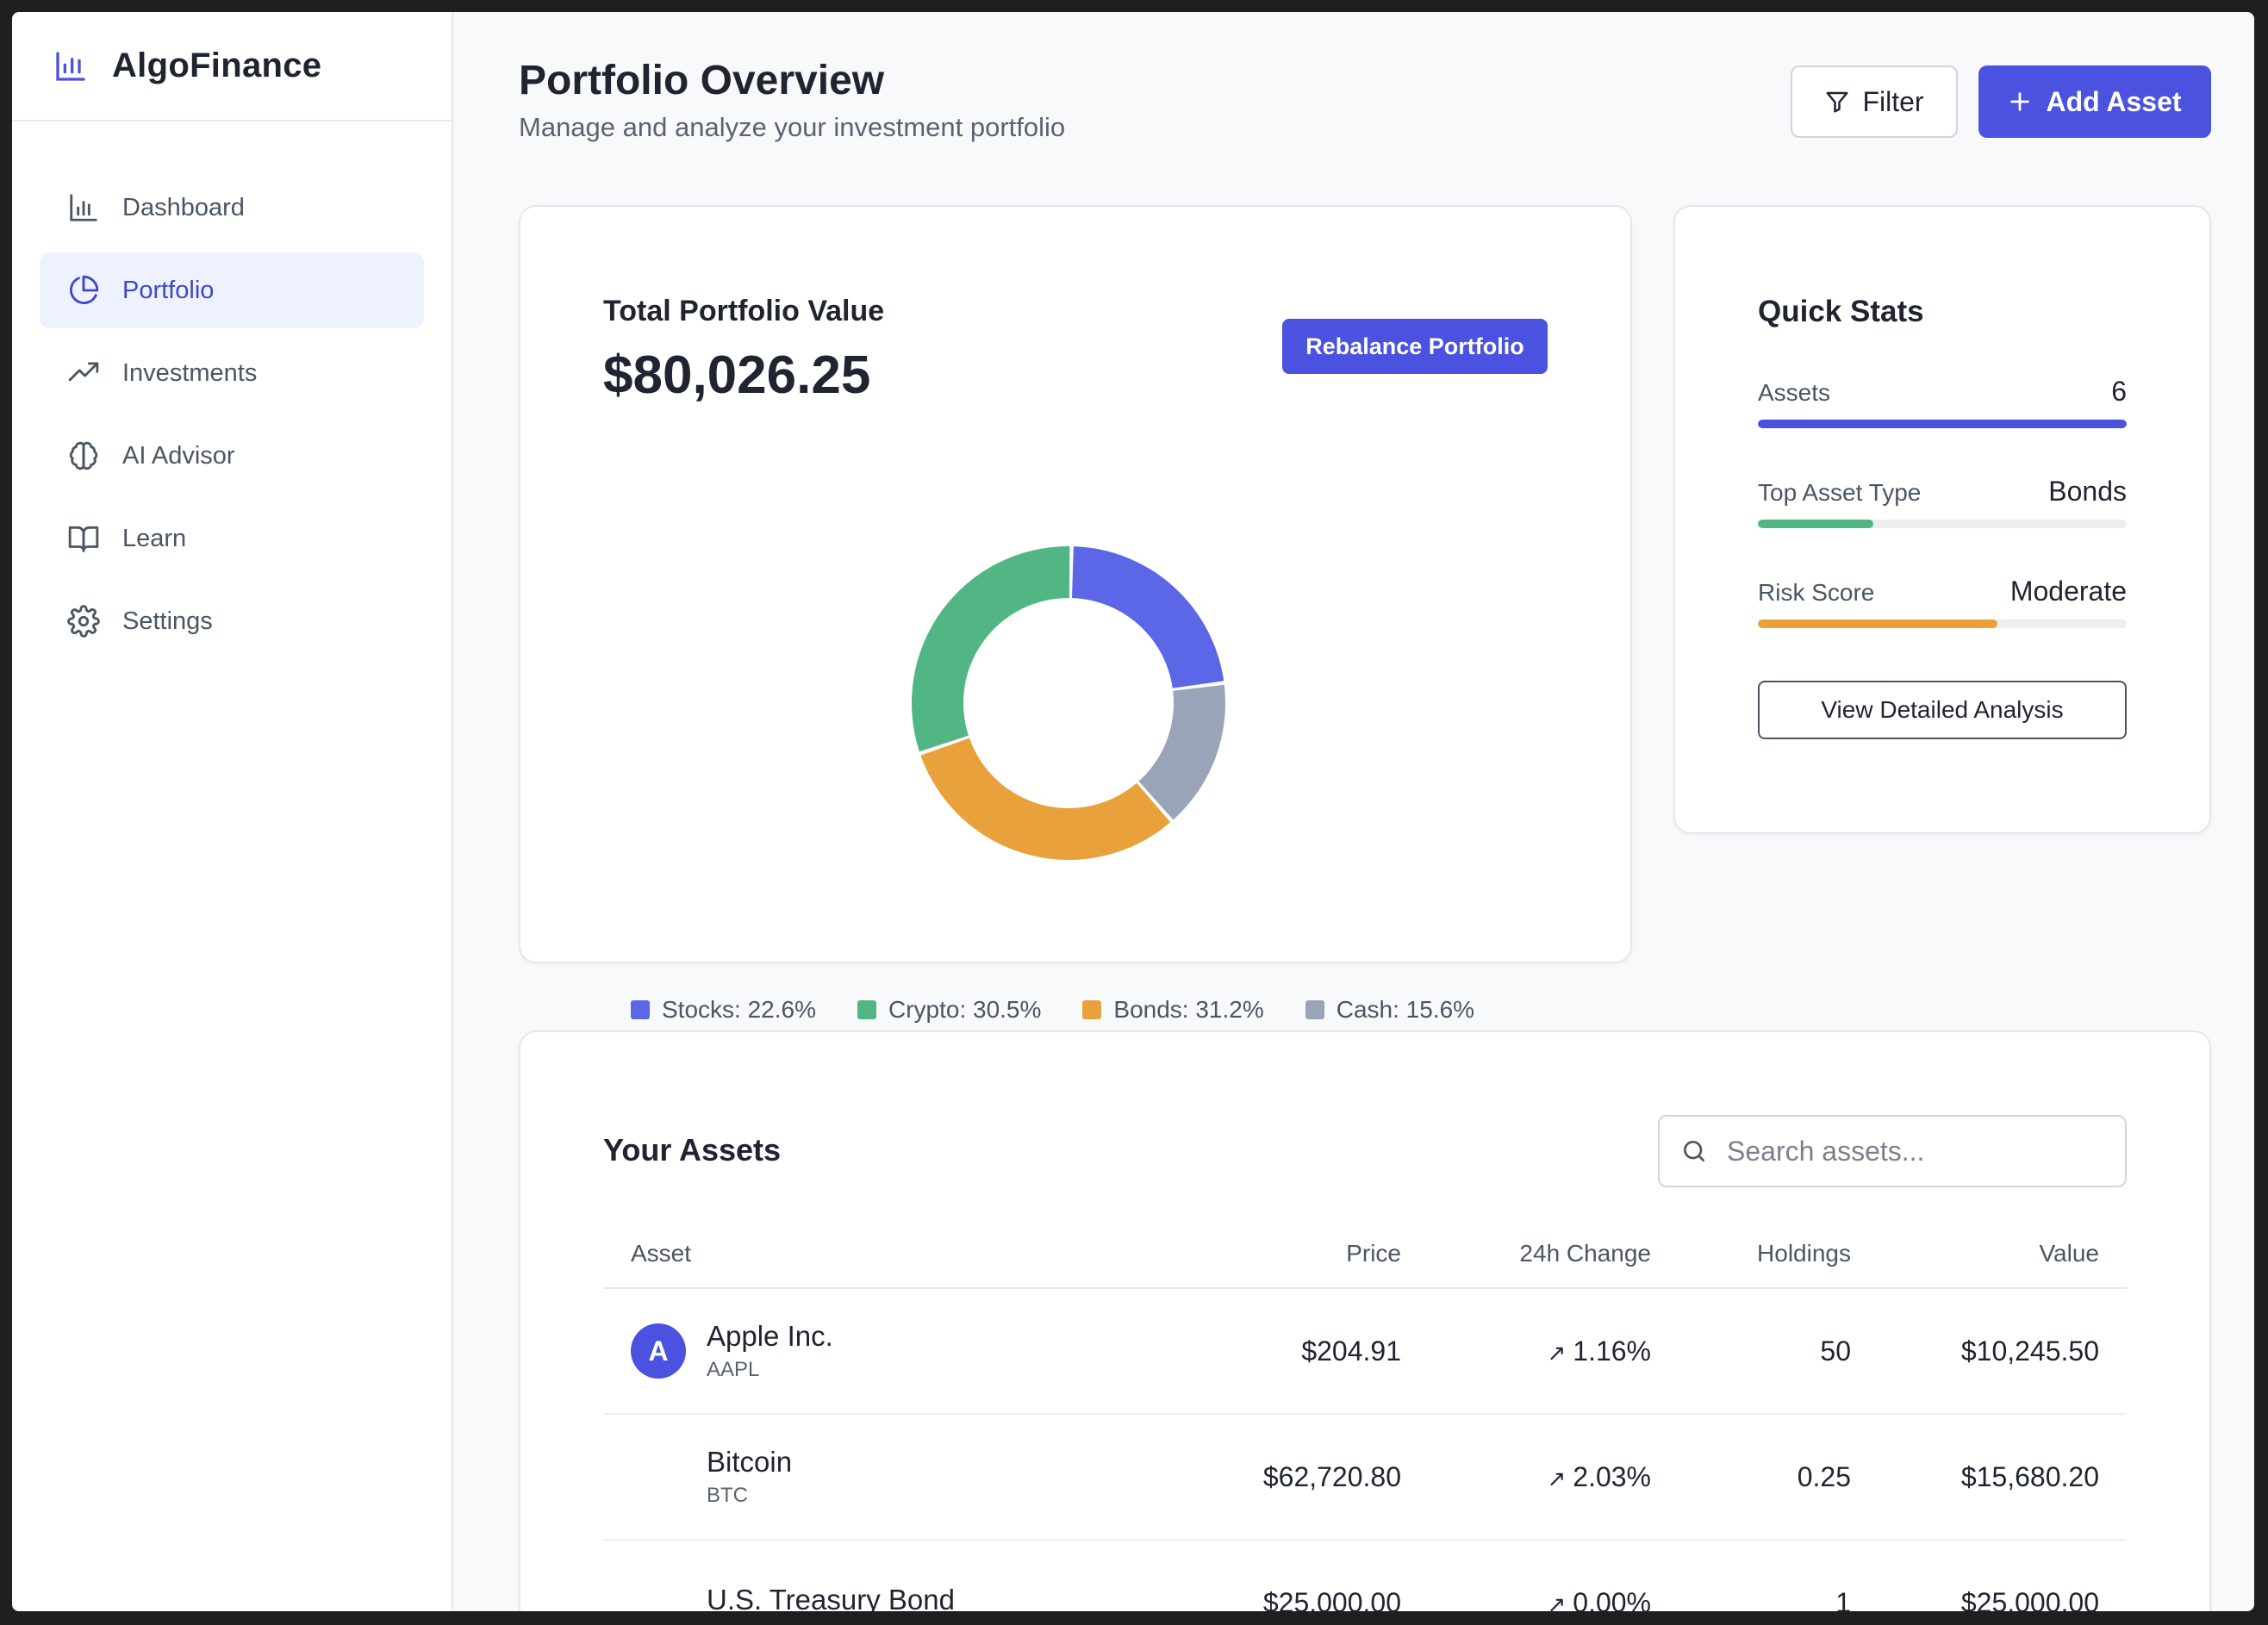 The height and width of the screenshot is (1625, 2268). What do you see at coordinates (1840, 492) in the screenshot?
I see `stat-label: Top Asset Type` at bounding box center [1840, 492].